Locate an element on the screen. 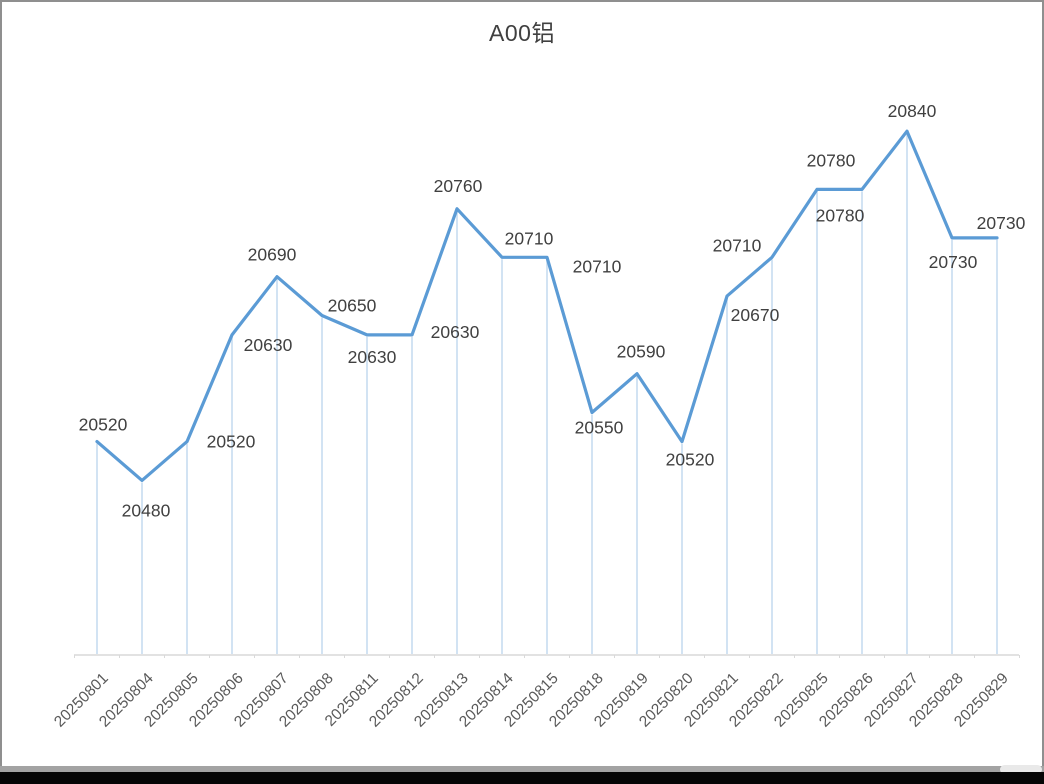  data-label: 20690 is located at coordinates (272, 255).